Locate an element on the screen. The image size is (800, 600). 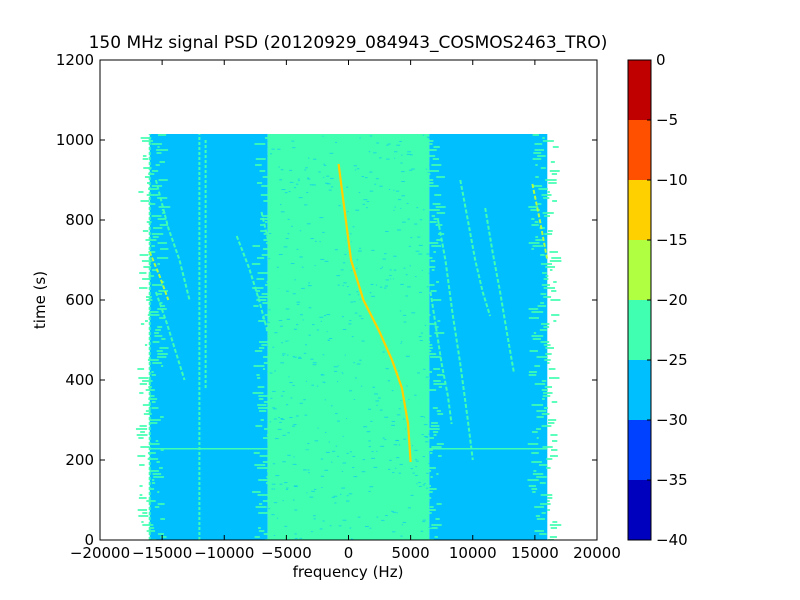
colorbar-tick-label: −25 is located at coordinates (672, 360).